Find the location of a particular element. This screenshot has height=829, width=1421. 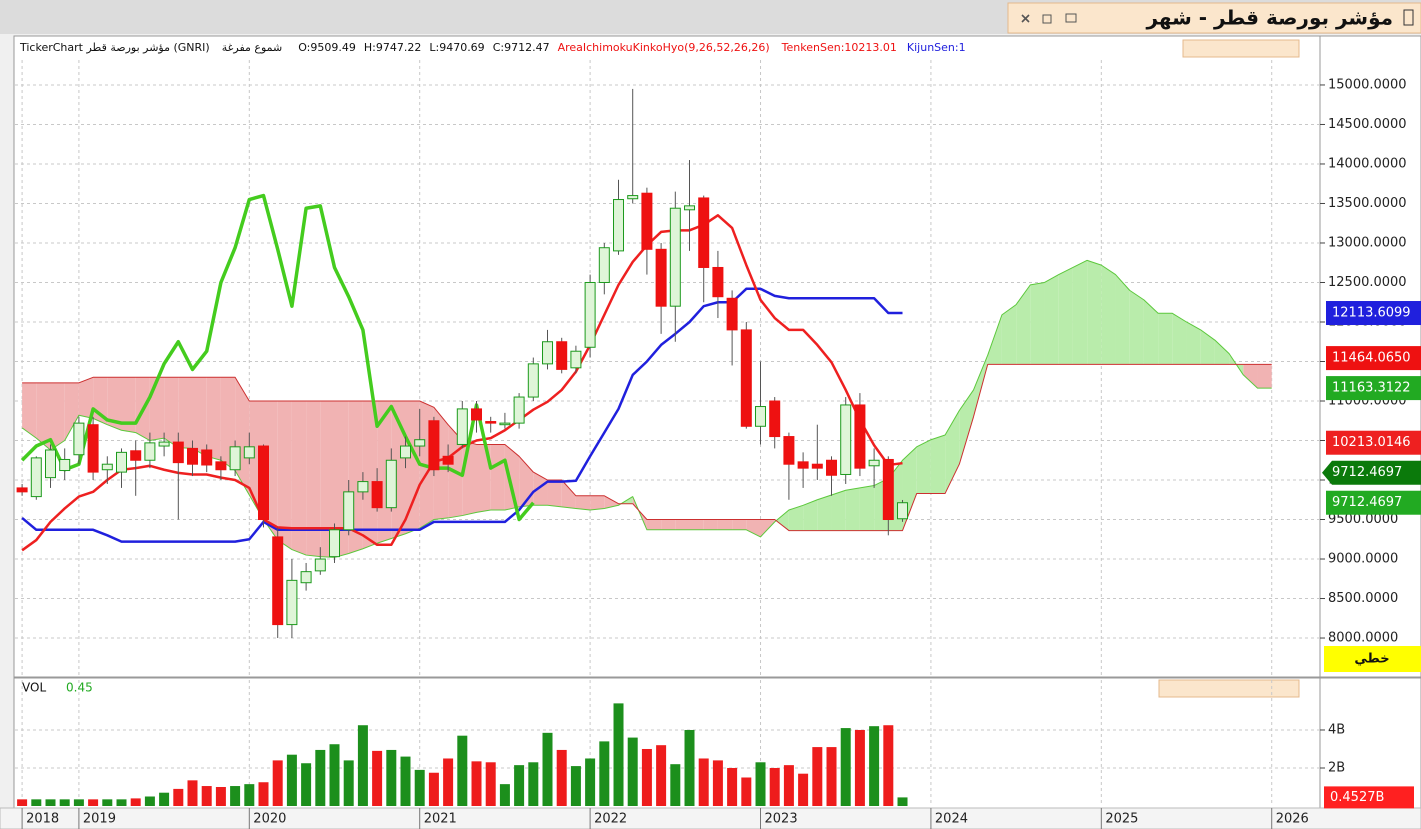

close-button is located at coordinates (1025, 18).